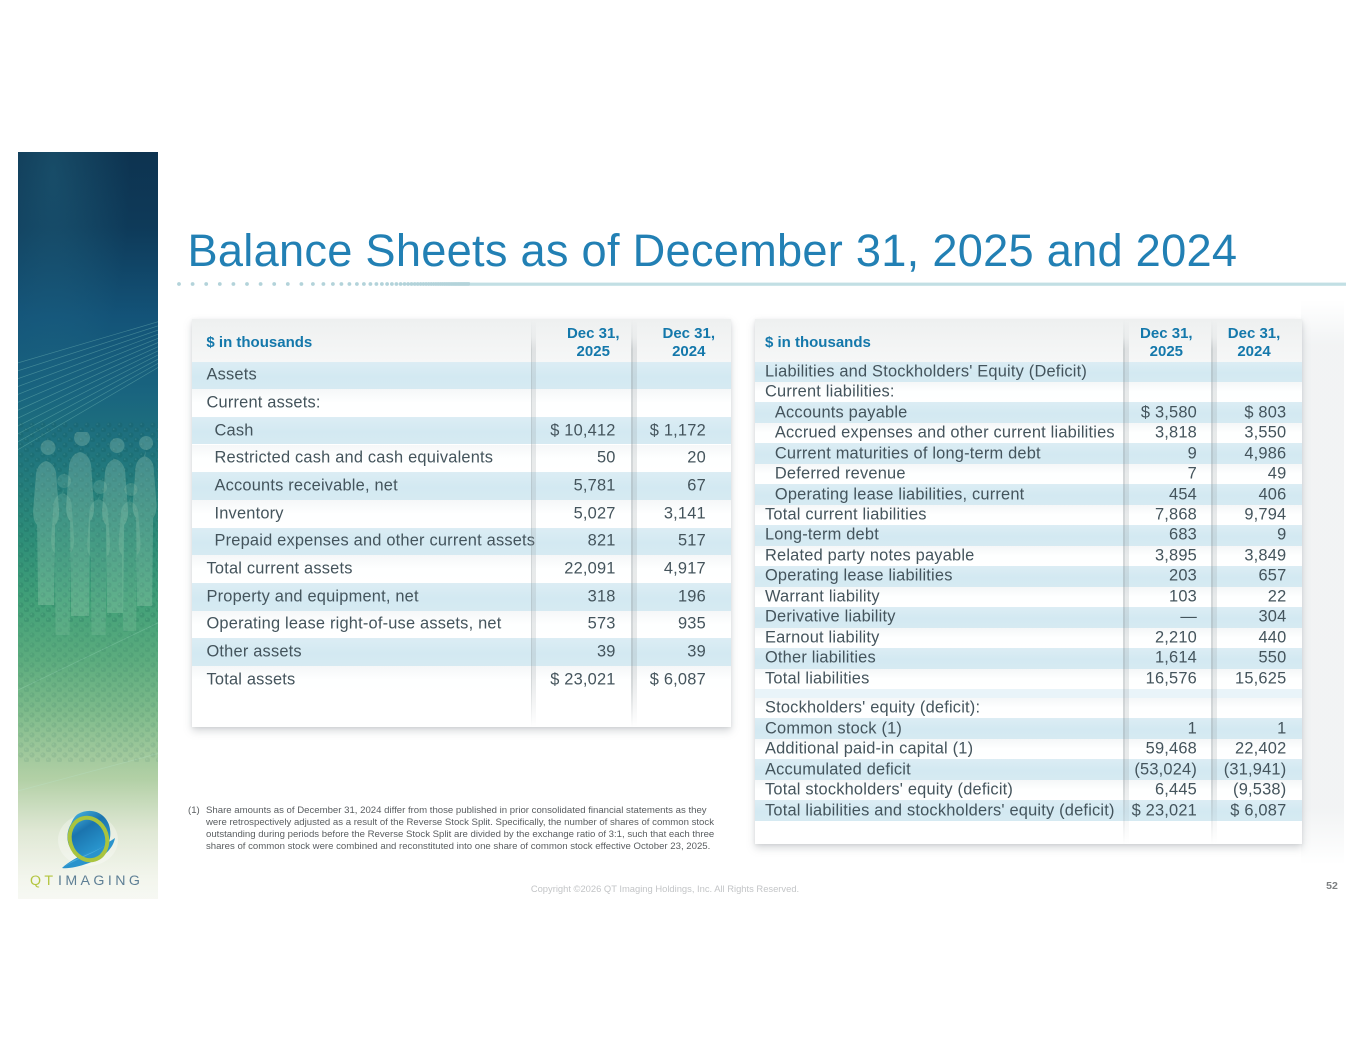  I want to click on svg-text: IMAGING, so click(100, 881).